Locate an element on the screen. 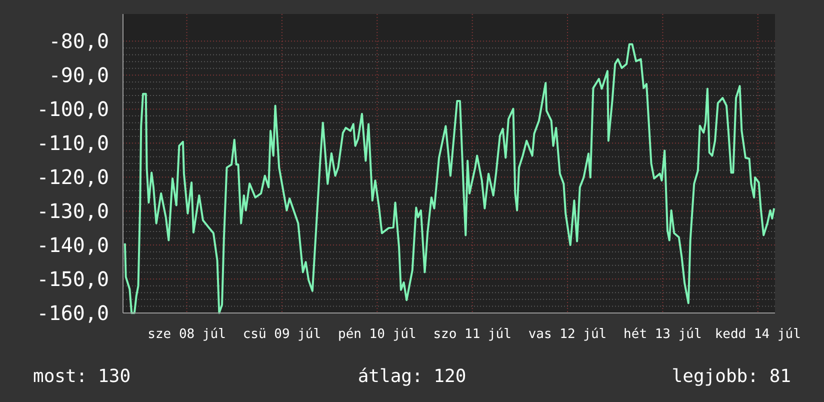  x-tick-label: hét 13 júl is located at coordinates (663, 334).